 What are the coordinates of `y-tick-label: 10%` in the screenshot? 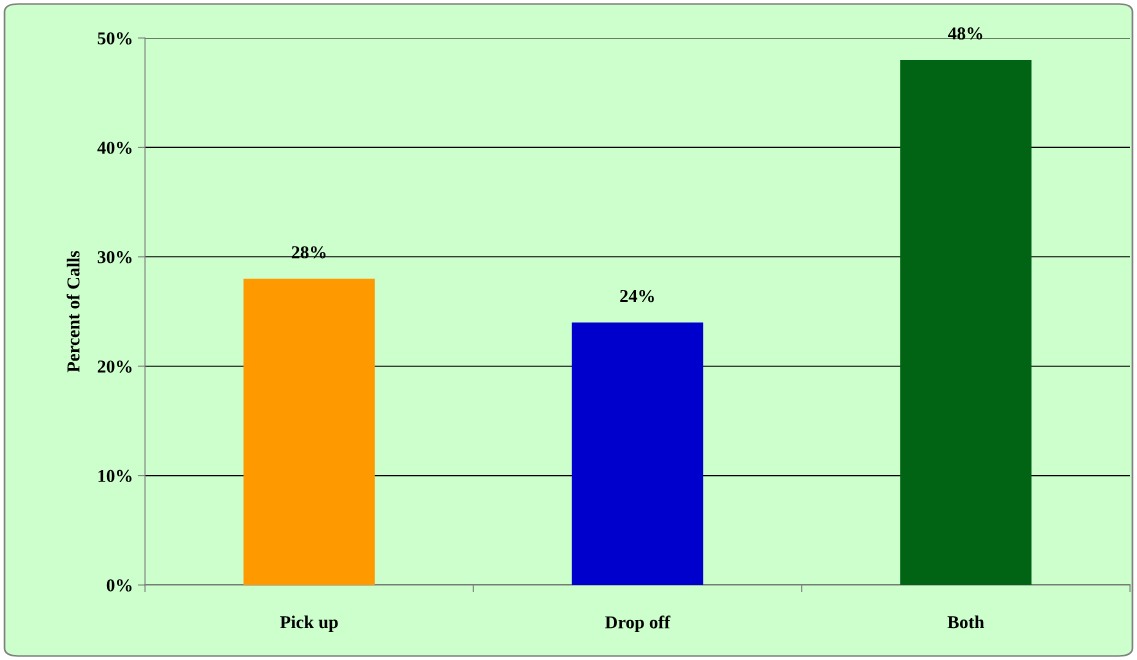 It's located at (115, 476).